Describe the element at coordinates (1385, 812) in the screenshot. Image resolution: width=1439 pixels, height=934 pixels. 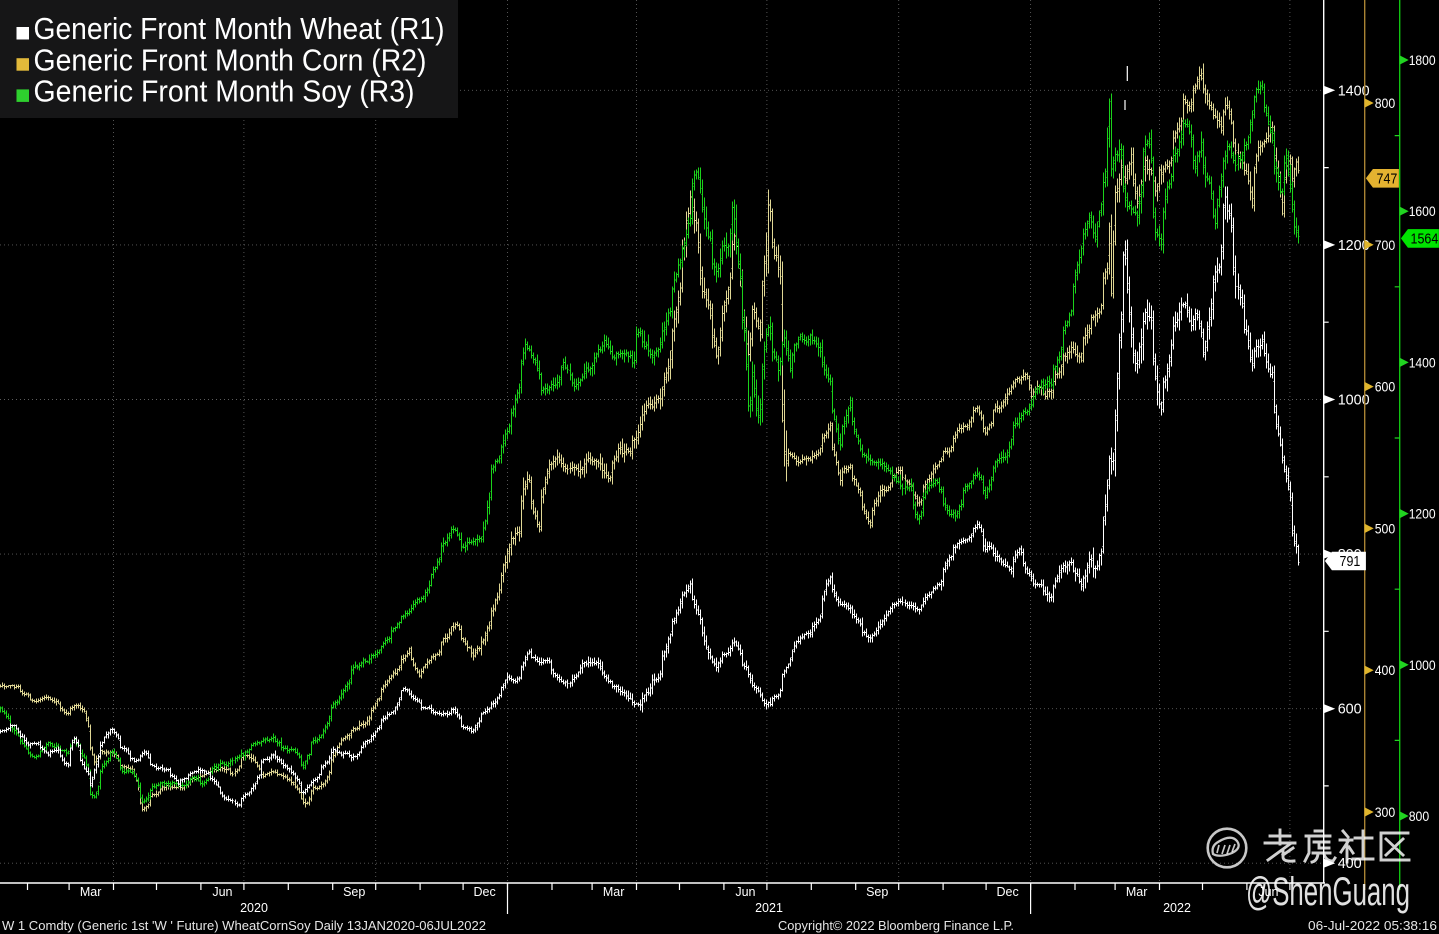
I see `svg-text: 300` at that location.